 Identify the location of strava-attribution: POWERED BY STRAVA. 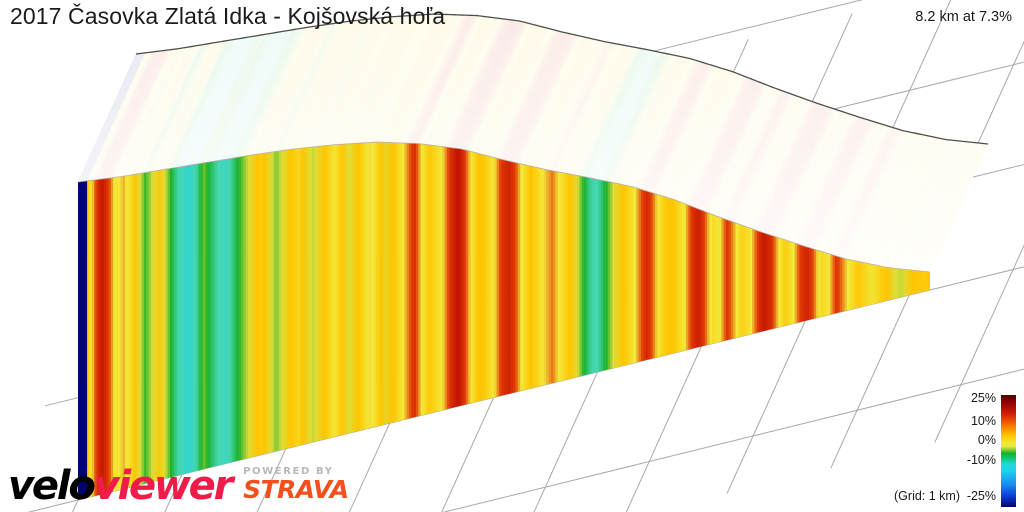
(296, 485).